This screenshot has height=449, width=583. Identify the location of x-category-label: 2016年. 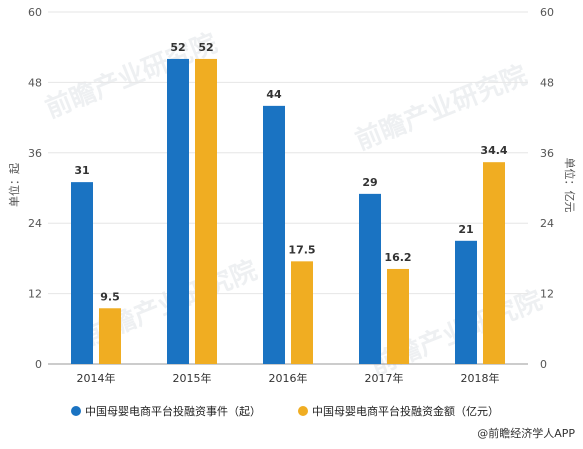
(288, 378).